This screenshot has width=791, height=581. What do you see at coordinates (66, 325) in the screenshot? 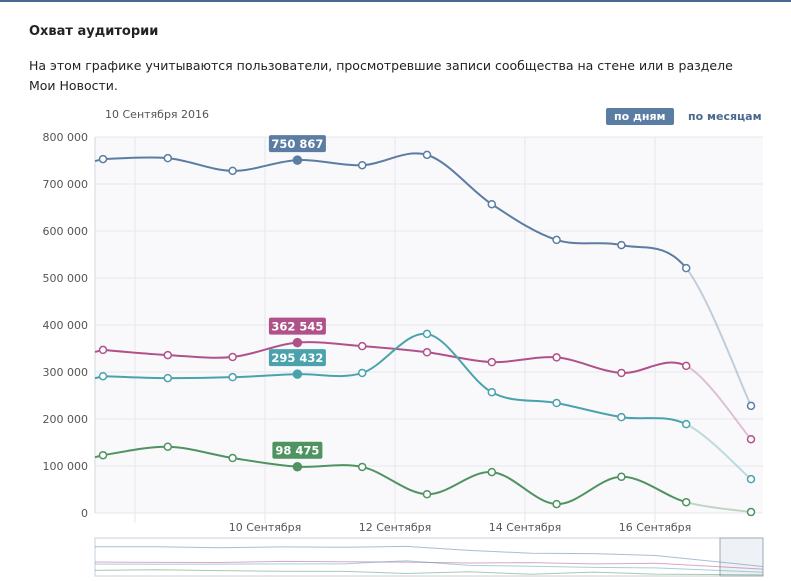
I see `y-tick-label: 400 000` at bounding box center [66, 325].